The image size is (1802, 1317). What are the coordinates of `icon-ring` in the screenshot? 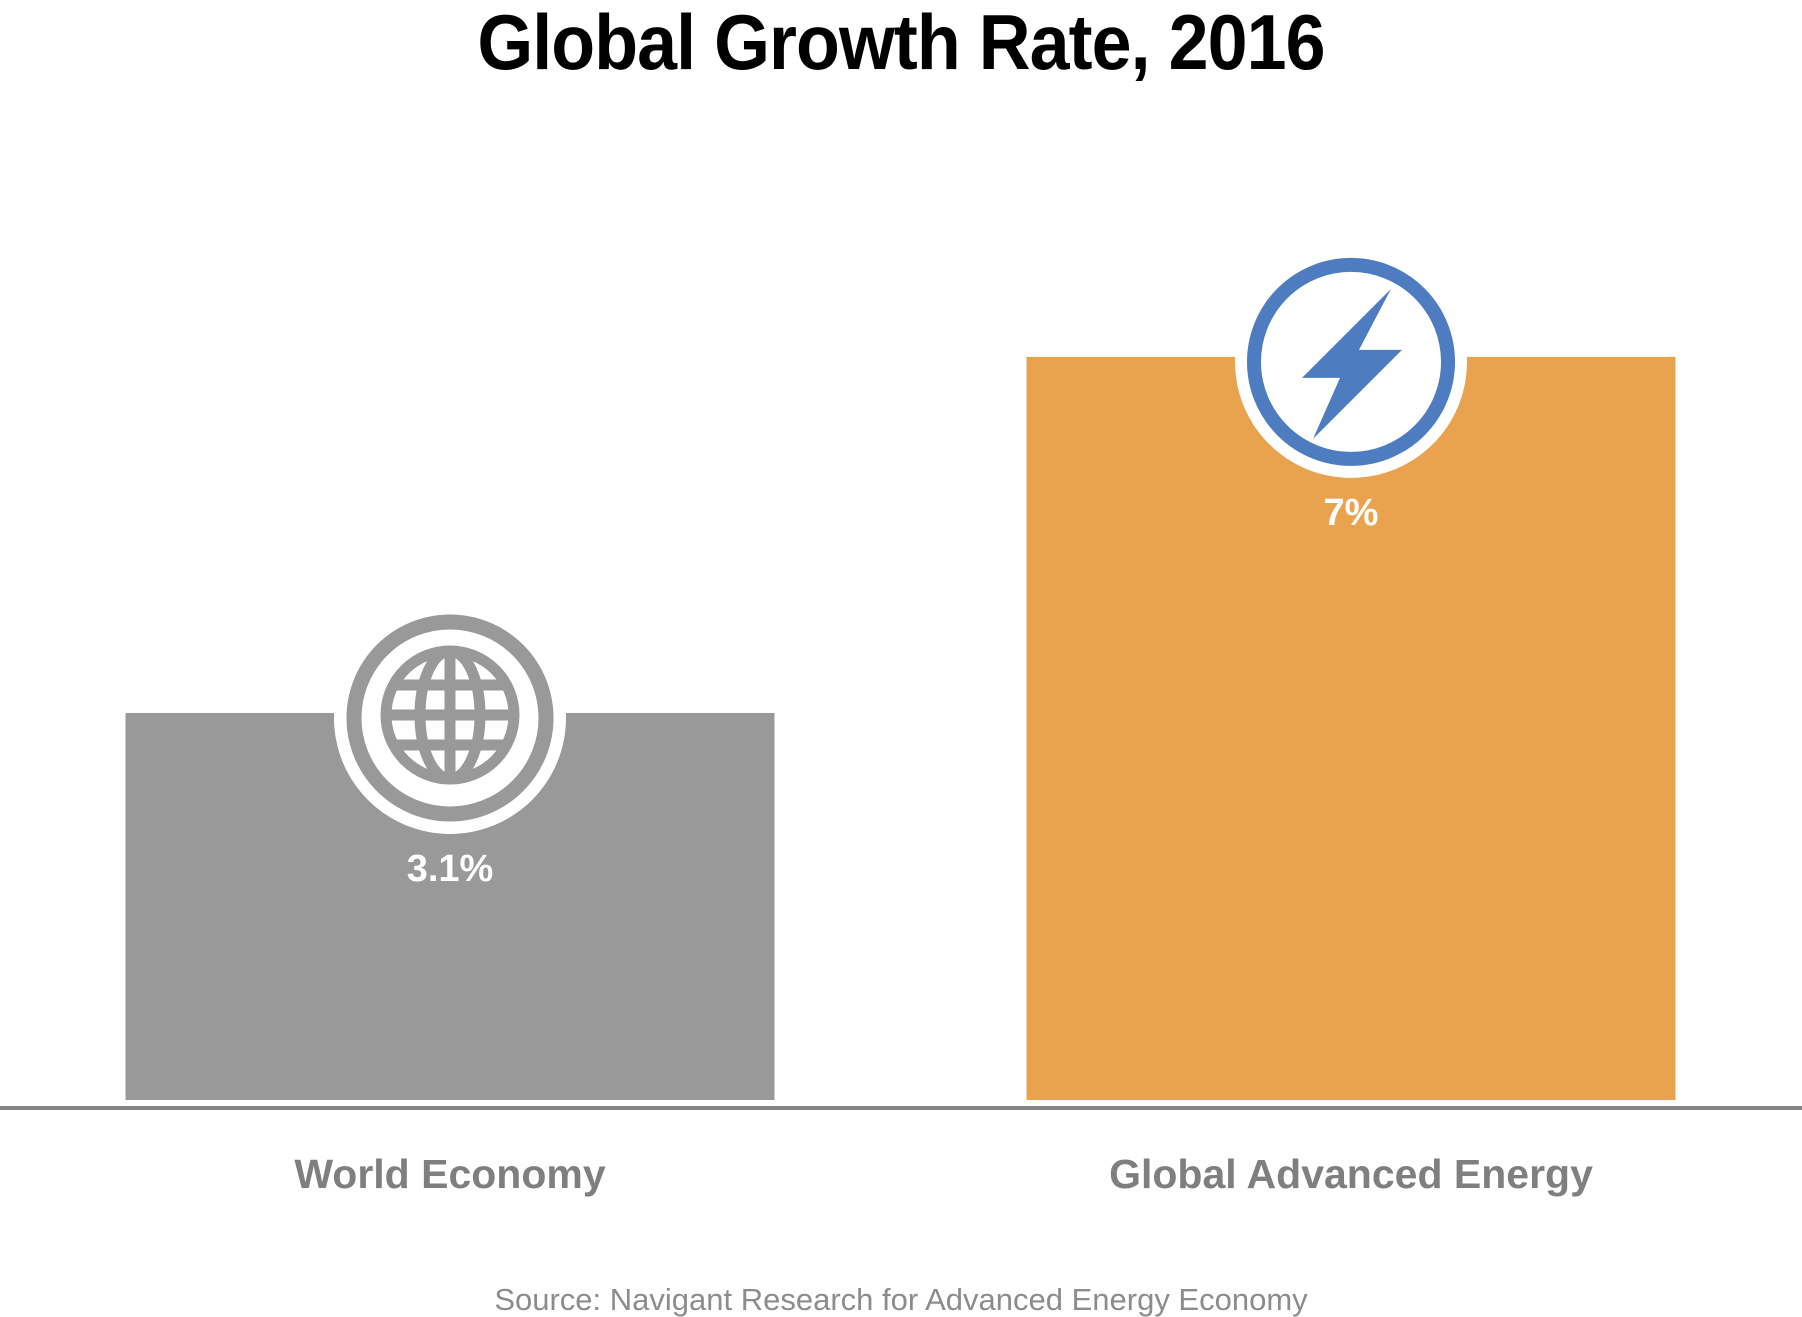 It's located at (450, 718).